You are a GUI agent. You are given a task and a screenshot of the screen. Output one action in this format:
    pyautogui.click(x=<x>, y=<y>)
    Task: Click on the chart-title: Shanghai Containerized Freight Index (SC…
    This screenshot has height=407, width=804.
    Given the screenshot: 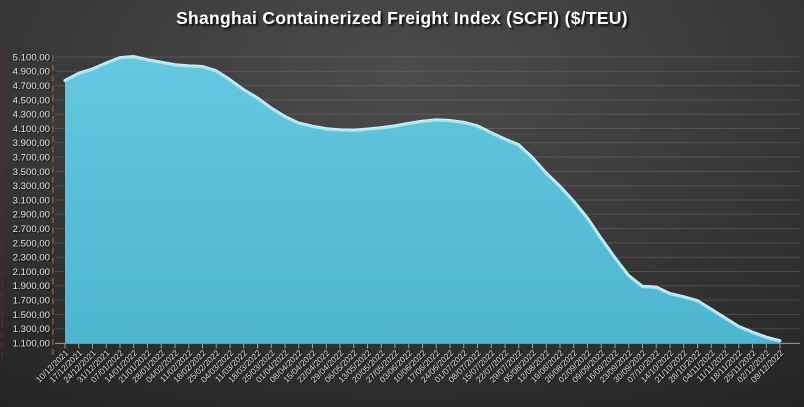 What is the action you would take?
    pyautogui.click(x=402, y=18)
    